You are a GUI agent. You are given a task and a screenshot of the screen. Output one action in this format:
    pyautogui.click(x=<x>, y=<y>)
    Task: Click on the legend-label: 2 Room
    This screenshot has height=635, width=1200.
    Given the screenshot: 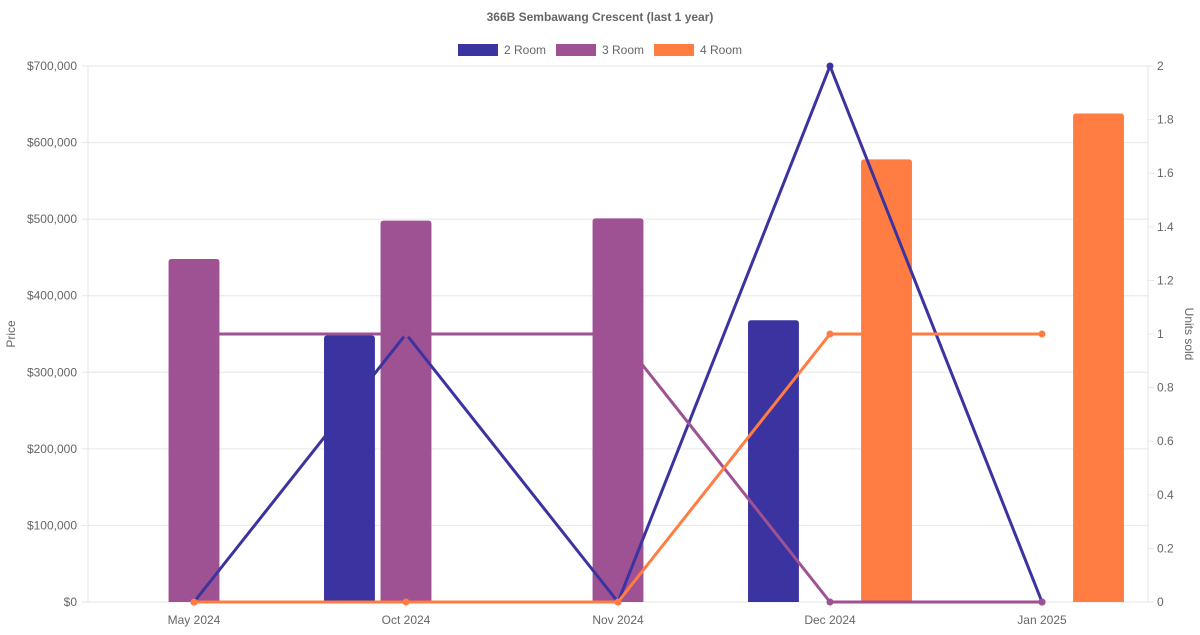 What is the action you would take?
    pyautogui.click(x=525, y=50)
    